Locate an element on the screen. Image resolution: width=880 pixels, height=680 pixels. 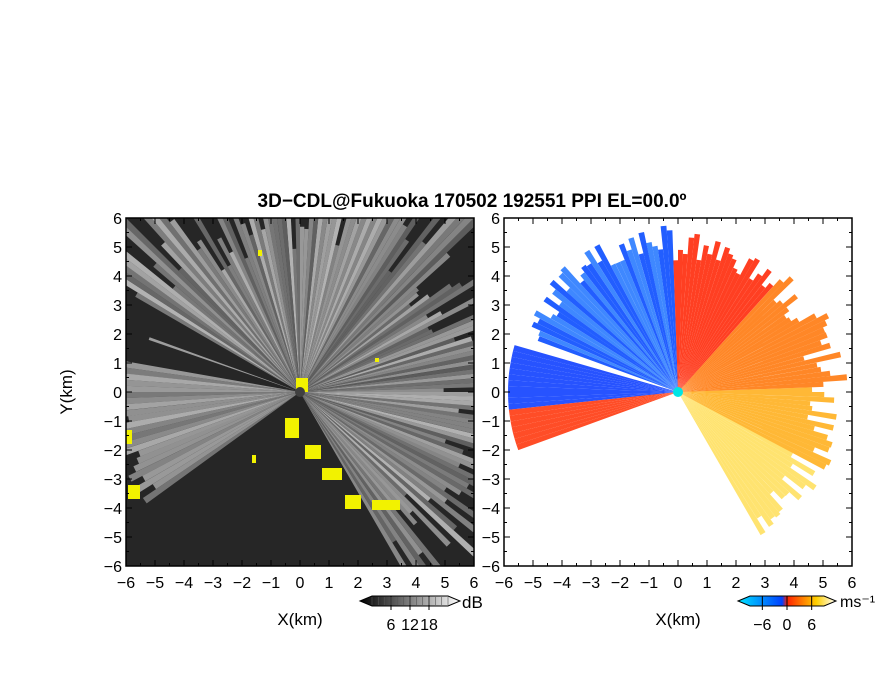
x-tick-label: 1 is located at coordinates (329, 583).